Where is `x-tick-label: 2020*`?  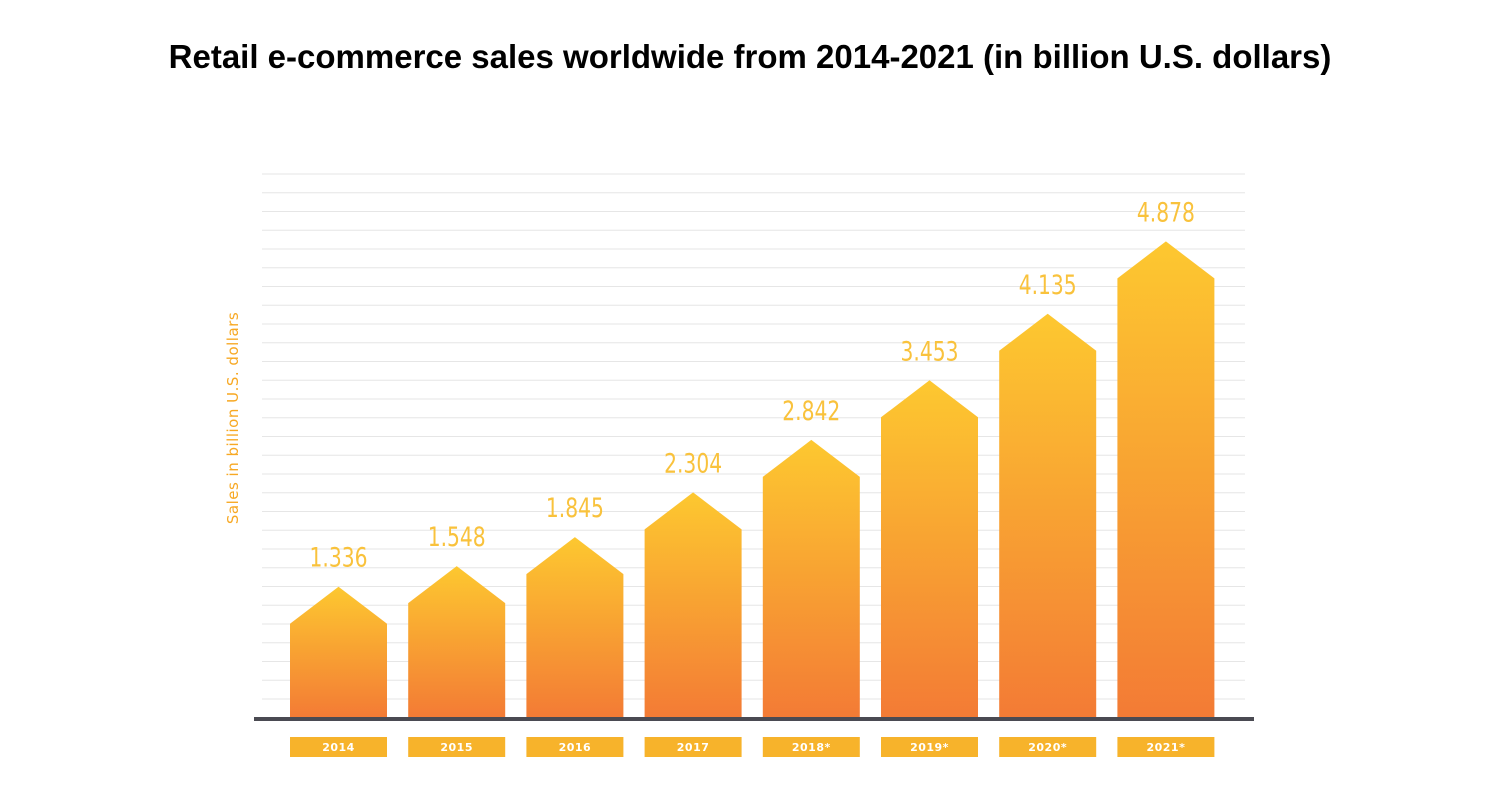 x-tick-label: 2020* is located at coordinates (1047, 747).